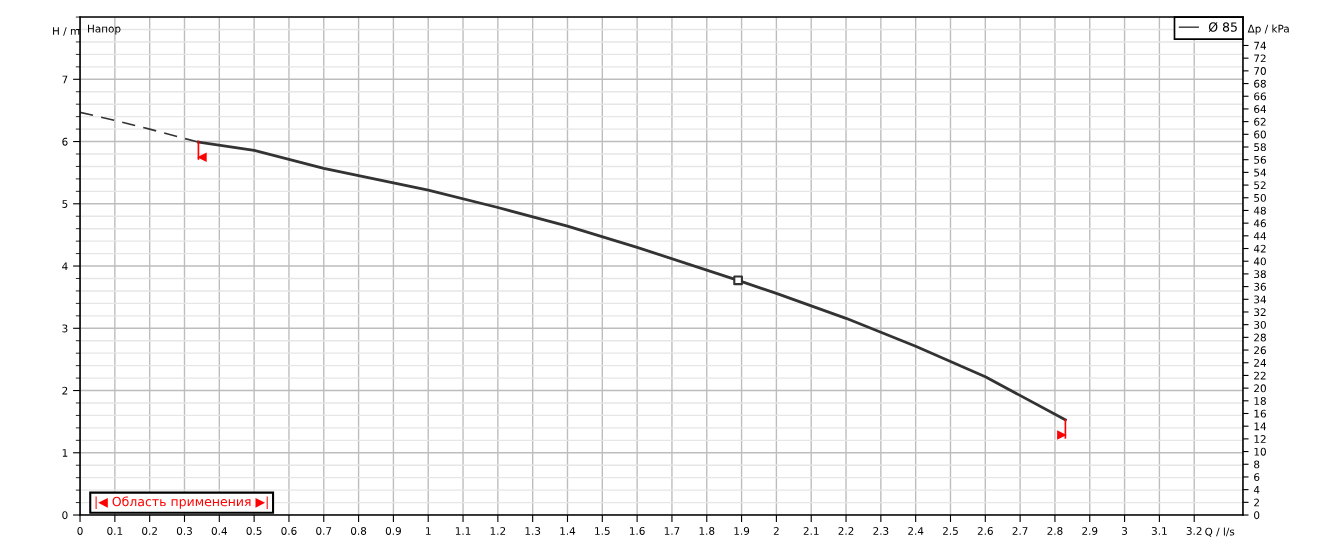  Describe the element at coordinates (1260, 71) in the screenshot. I see `y2-tick-label: 70` at that location.